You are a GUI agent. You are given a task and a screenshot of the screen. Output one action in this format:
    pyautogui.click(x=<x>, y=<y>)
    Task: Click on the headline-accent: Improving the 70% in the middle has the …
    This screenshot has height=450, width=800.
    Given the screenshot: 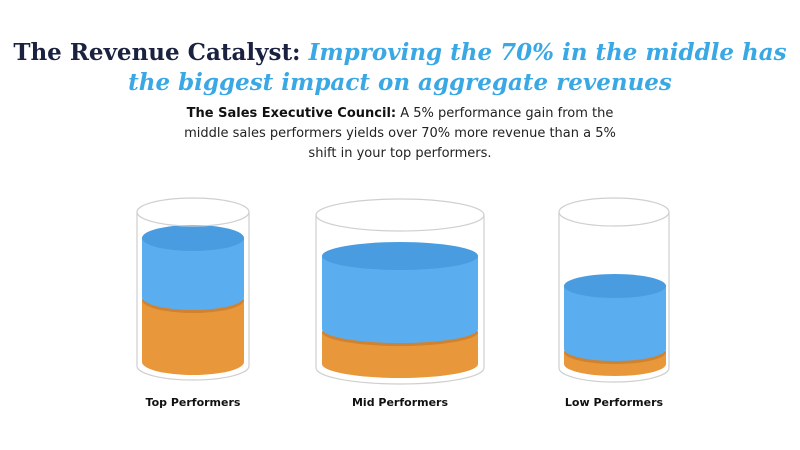 What is the action you would take?
    pyautogui.click(x=457, y=67)
    